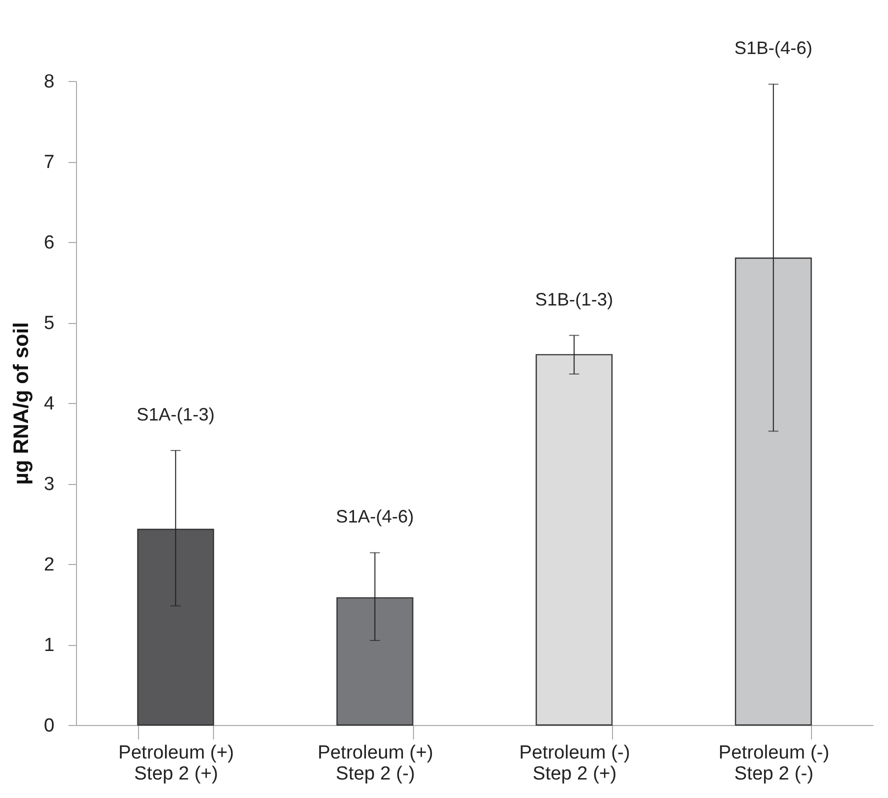 Image resolution: width=888 pixels, height=798 pixels. Describe the element at coordinates (175, 414) in the screenshot. I see `annotation: S1A-(1-3)` at that location.